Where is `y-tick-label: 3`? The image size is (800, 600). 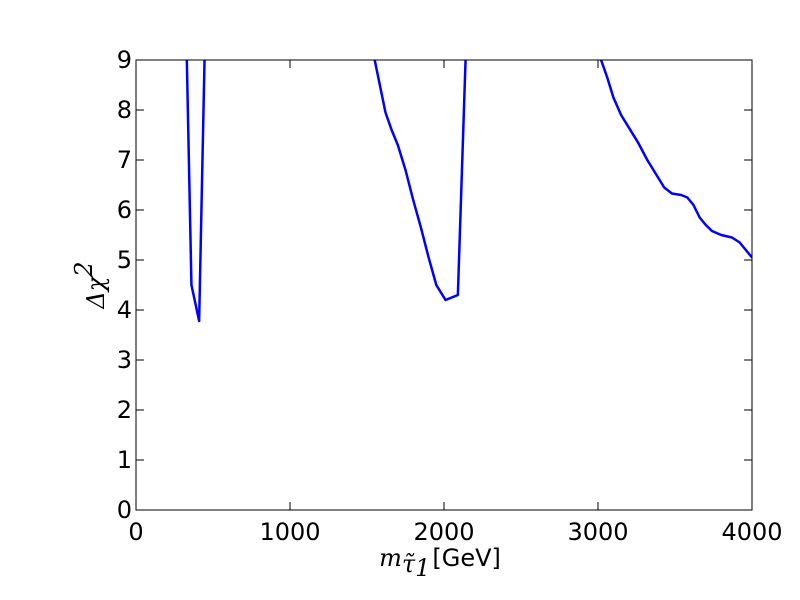
y-tick-label: 3 is located at coordinates (124, 360).